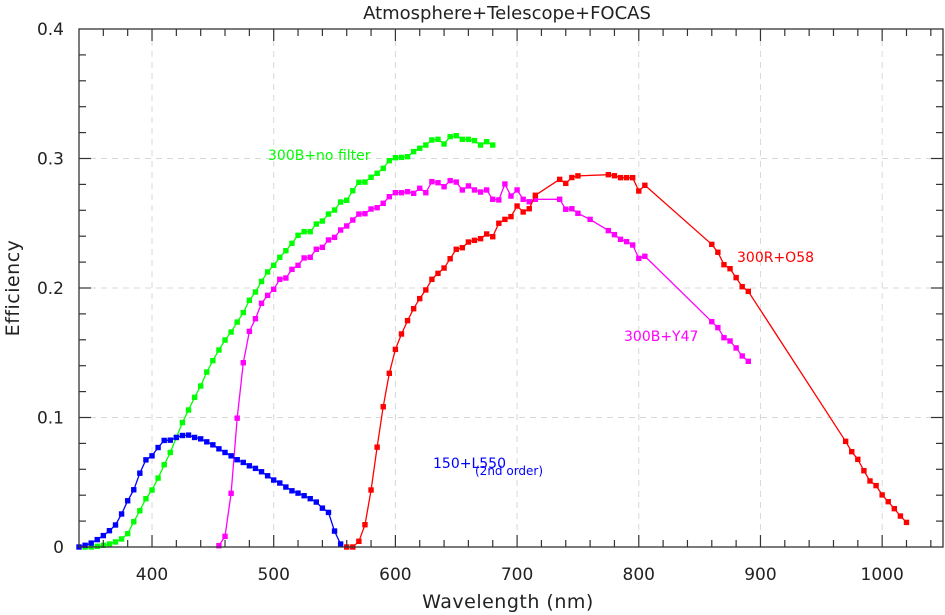  What do you see at coordinates (507, 13) in the screenshot?
I see `chart-title: Atmosphere+Telescope+FOCAS` at bounding box center [507, 13].